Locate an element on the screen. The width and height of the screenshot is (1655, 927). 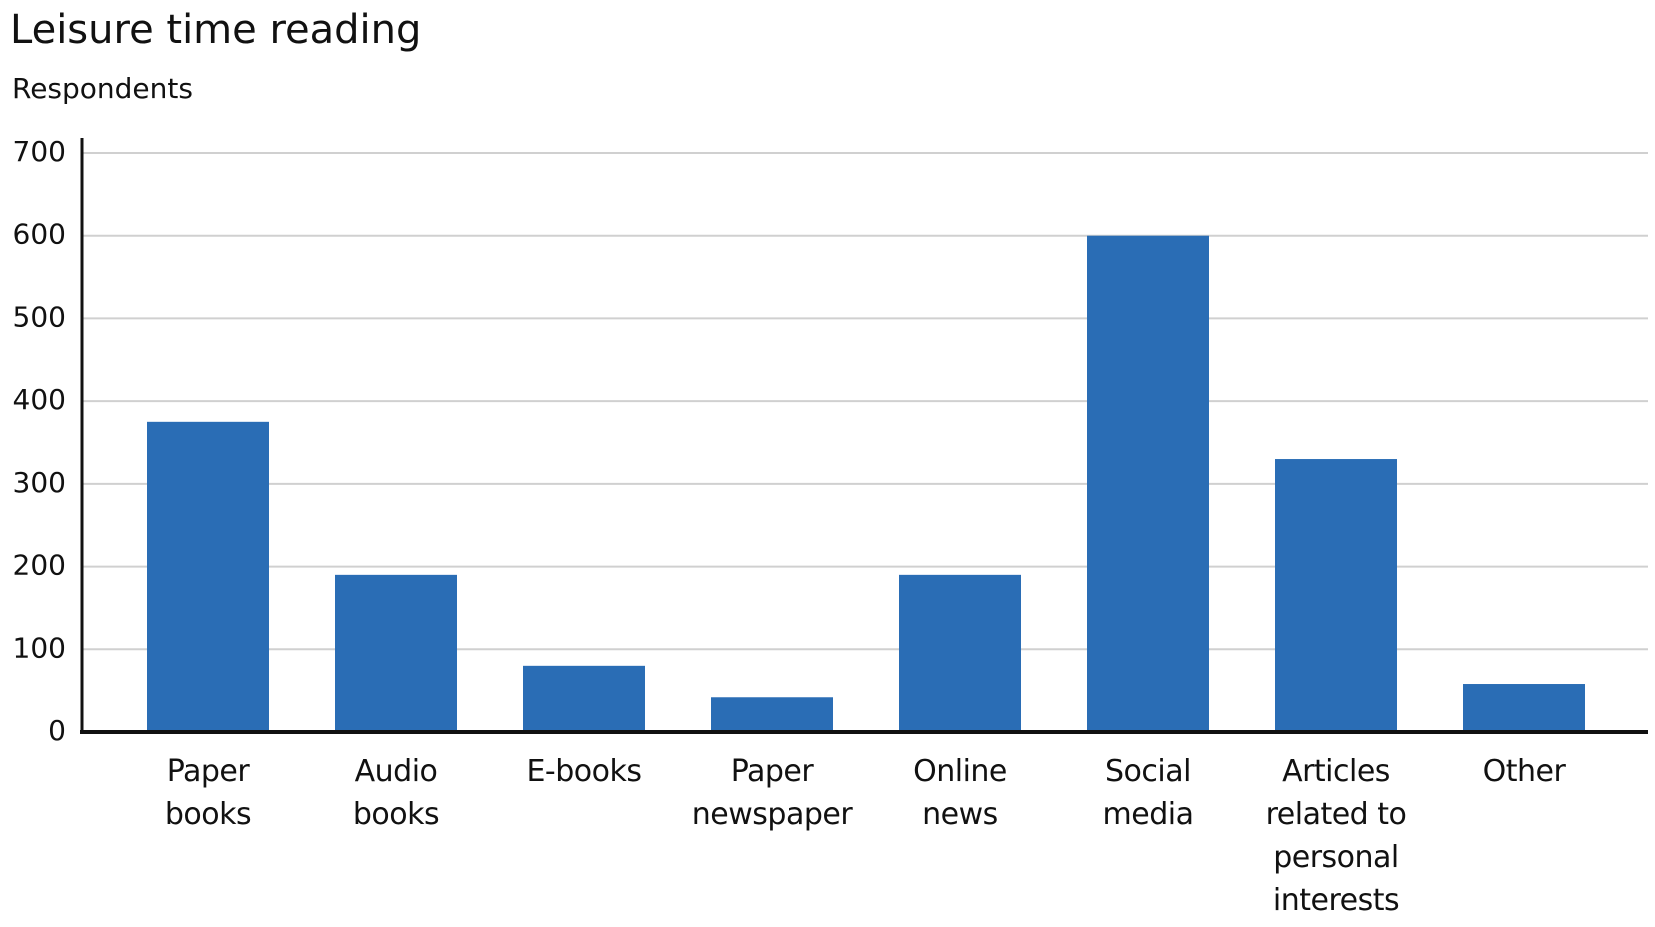
chart-title: Leisure time reading is located at coordinates (215, 30).